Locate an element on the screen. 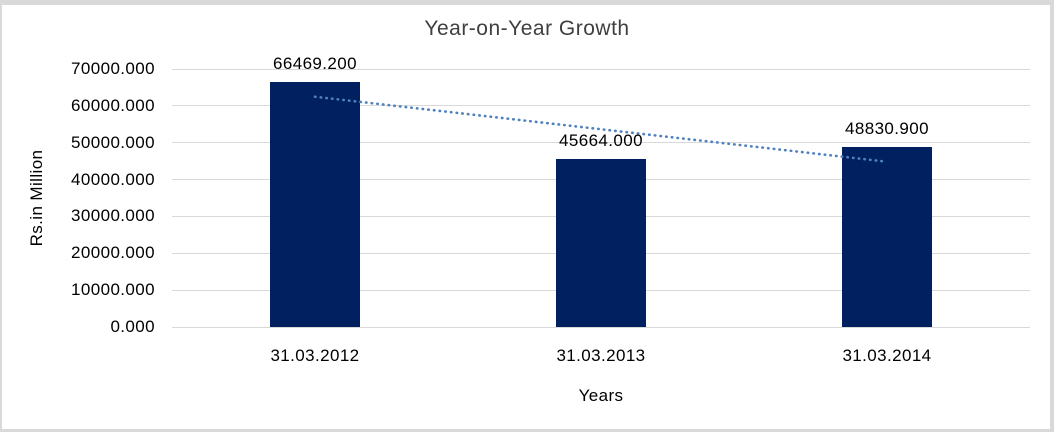  bar-value-label: 66469.200 is located at coordinates (315, 63).